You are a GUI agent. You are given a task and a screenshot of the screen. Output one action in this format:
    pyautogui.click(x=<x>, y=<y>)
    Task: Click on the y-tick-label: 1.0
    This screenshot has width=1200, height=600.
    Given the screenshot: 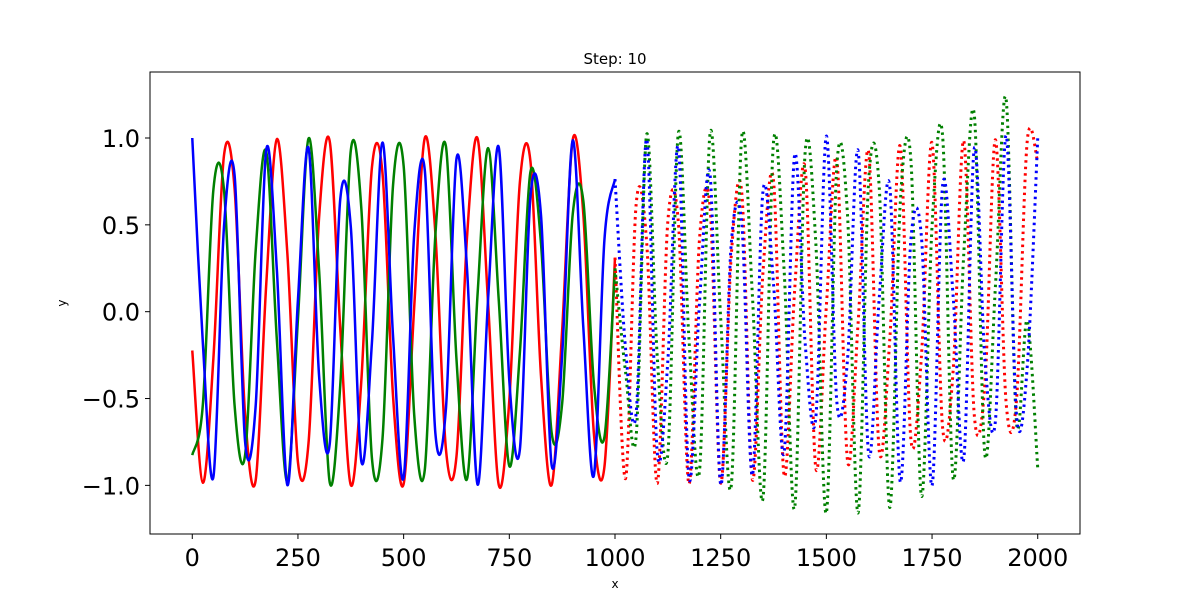 What is the action you would take?
    pyautogui.click(x=121, y=139)
    